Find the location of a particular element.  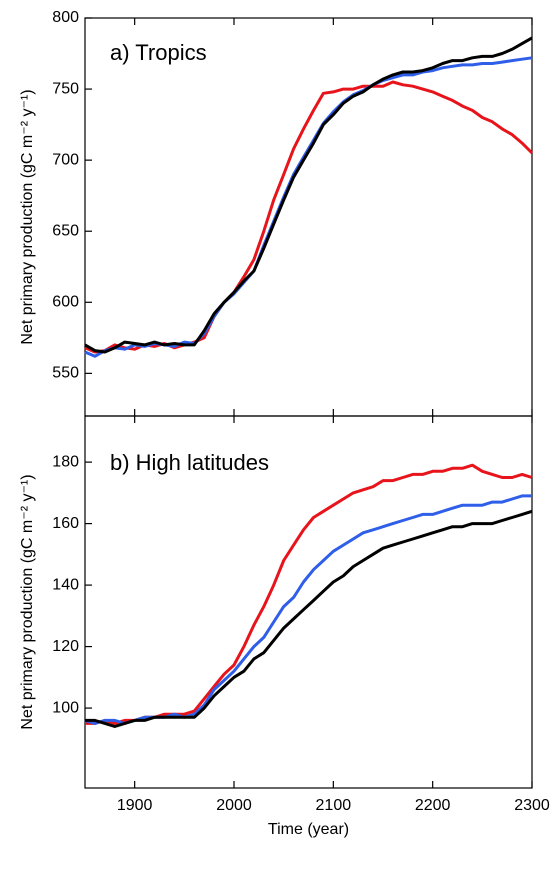

y-tick-label: 550 is located at coordinates (65, 373).